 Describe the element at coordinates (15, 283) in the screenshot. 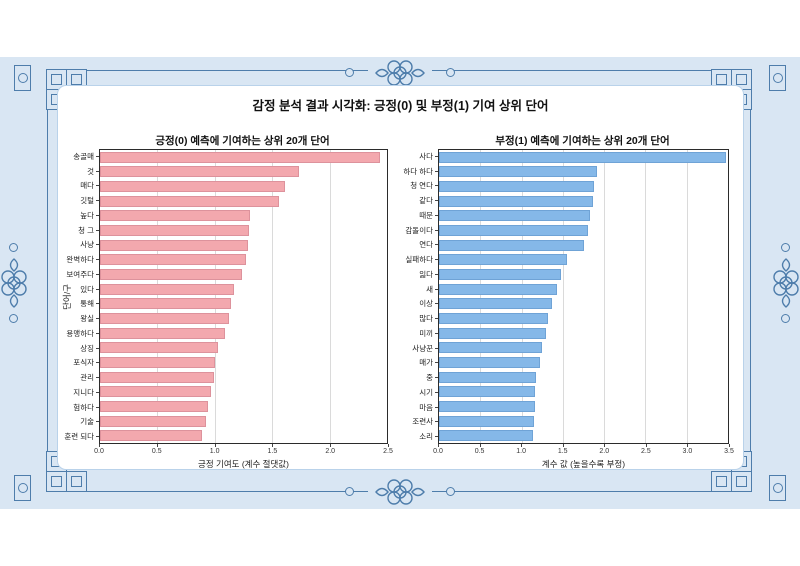

I see `endless-knot-left-icon` at that location.